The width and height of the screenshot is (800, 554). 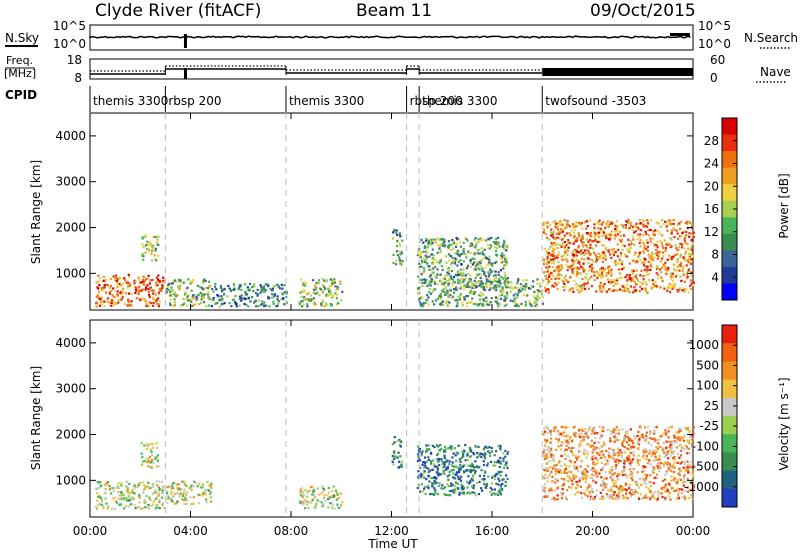 What do you see at coordinates (709, 426) in the screenshot?
I see `colorbar-tick-label: -25` at bounding box center [709, 426].